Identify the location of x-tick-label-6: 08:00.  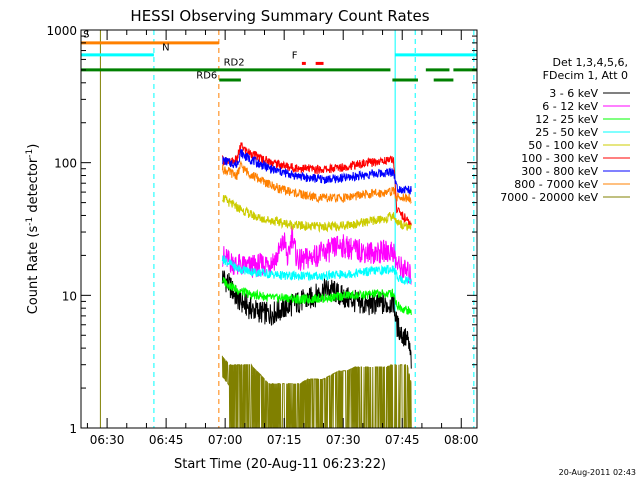
(461, 440).